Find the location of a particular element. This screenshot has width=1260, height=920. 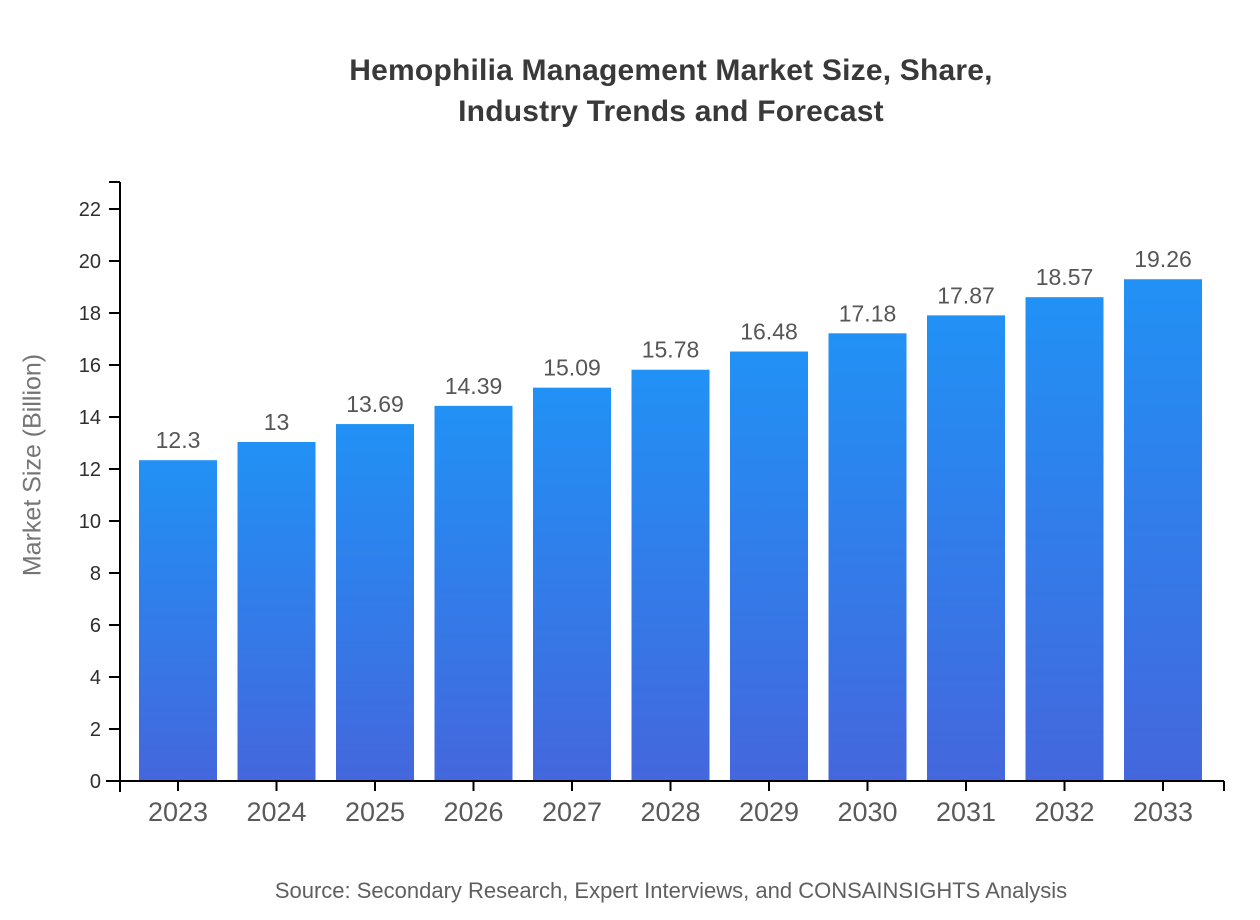

x-tick-label: 2032 is located at coordinates (1064, 812).